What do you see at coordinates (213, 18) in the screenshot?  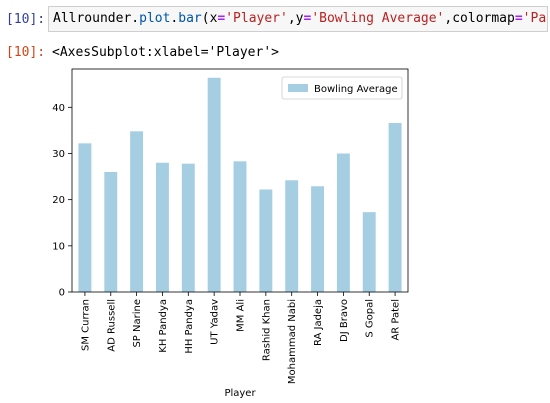 I see `code-kw-x: x` at bounding box center [213, 18].